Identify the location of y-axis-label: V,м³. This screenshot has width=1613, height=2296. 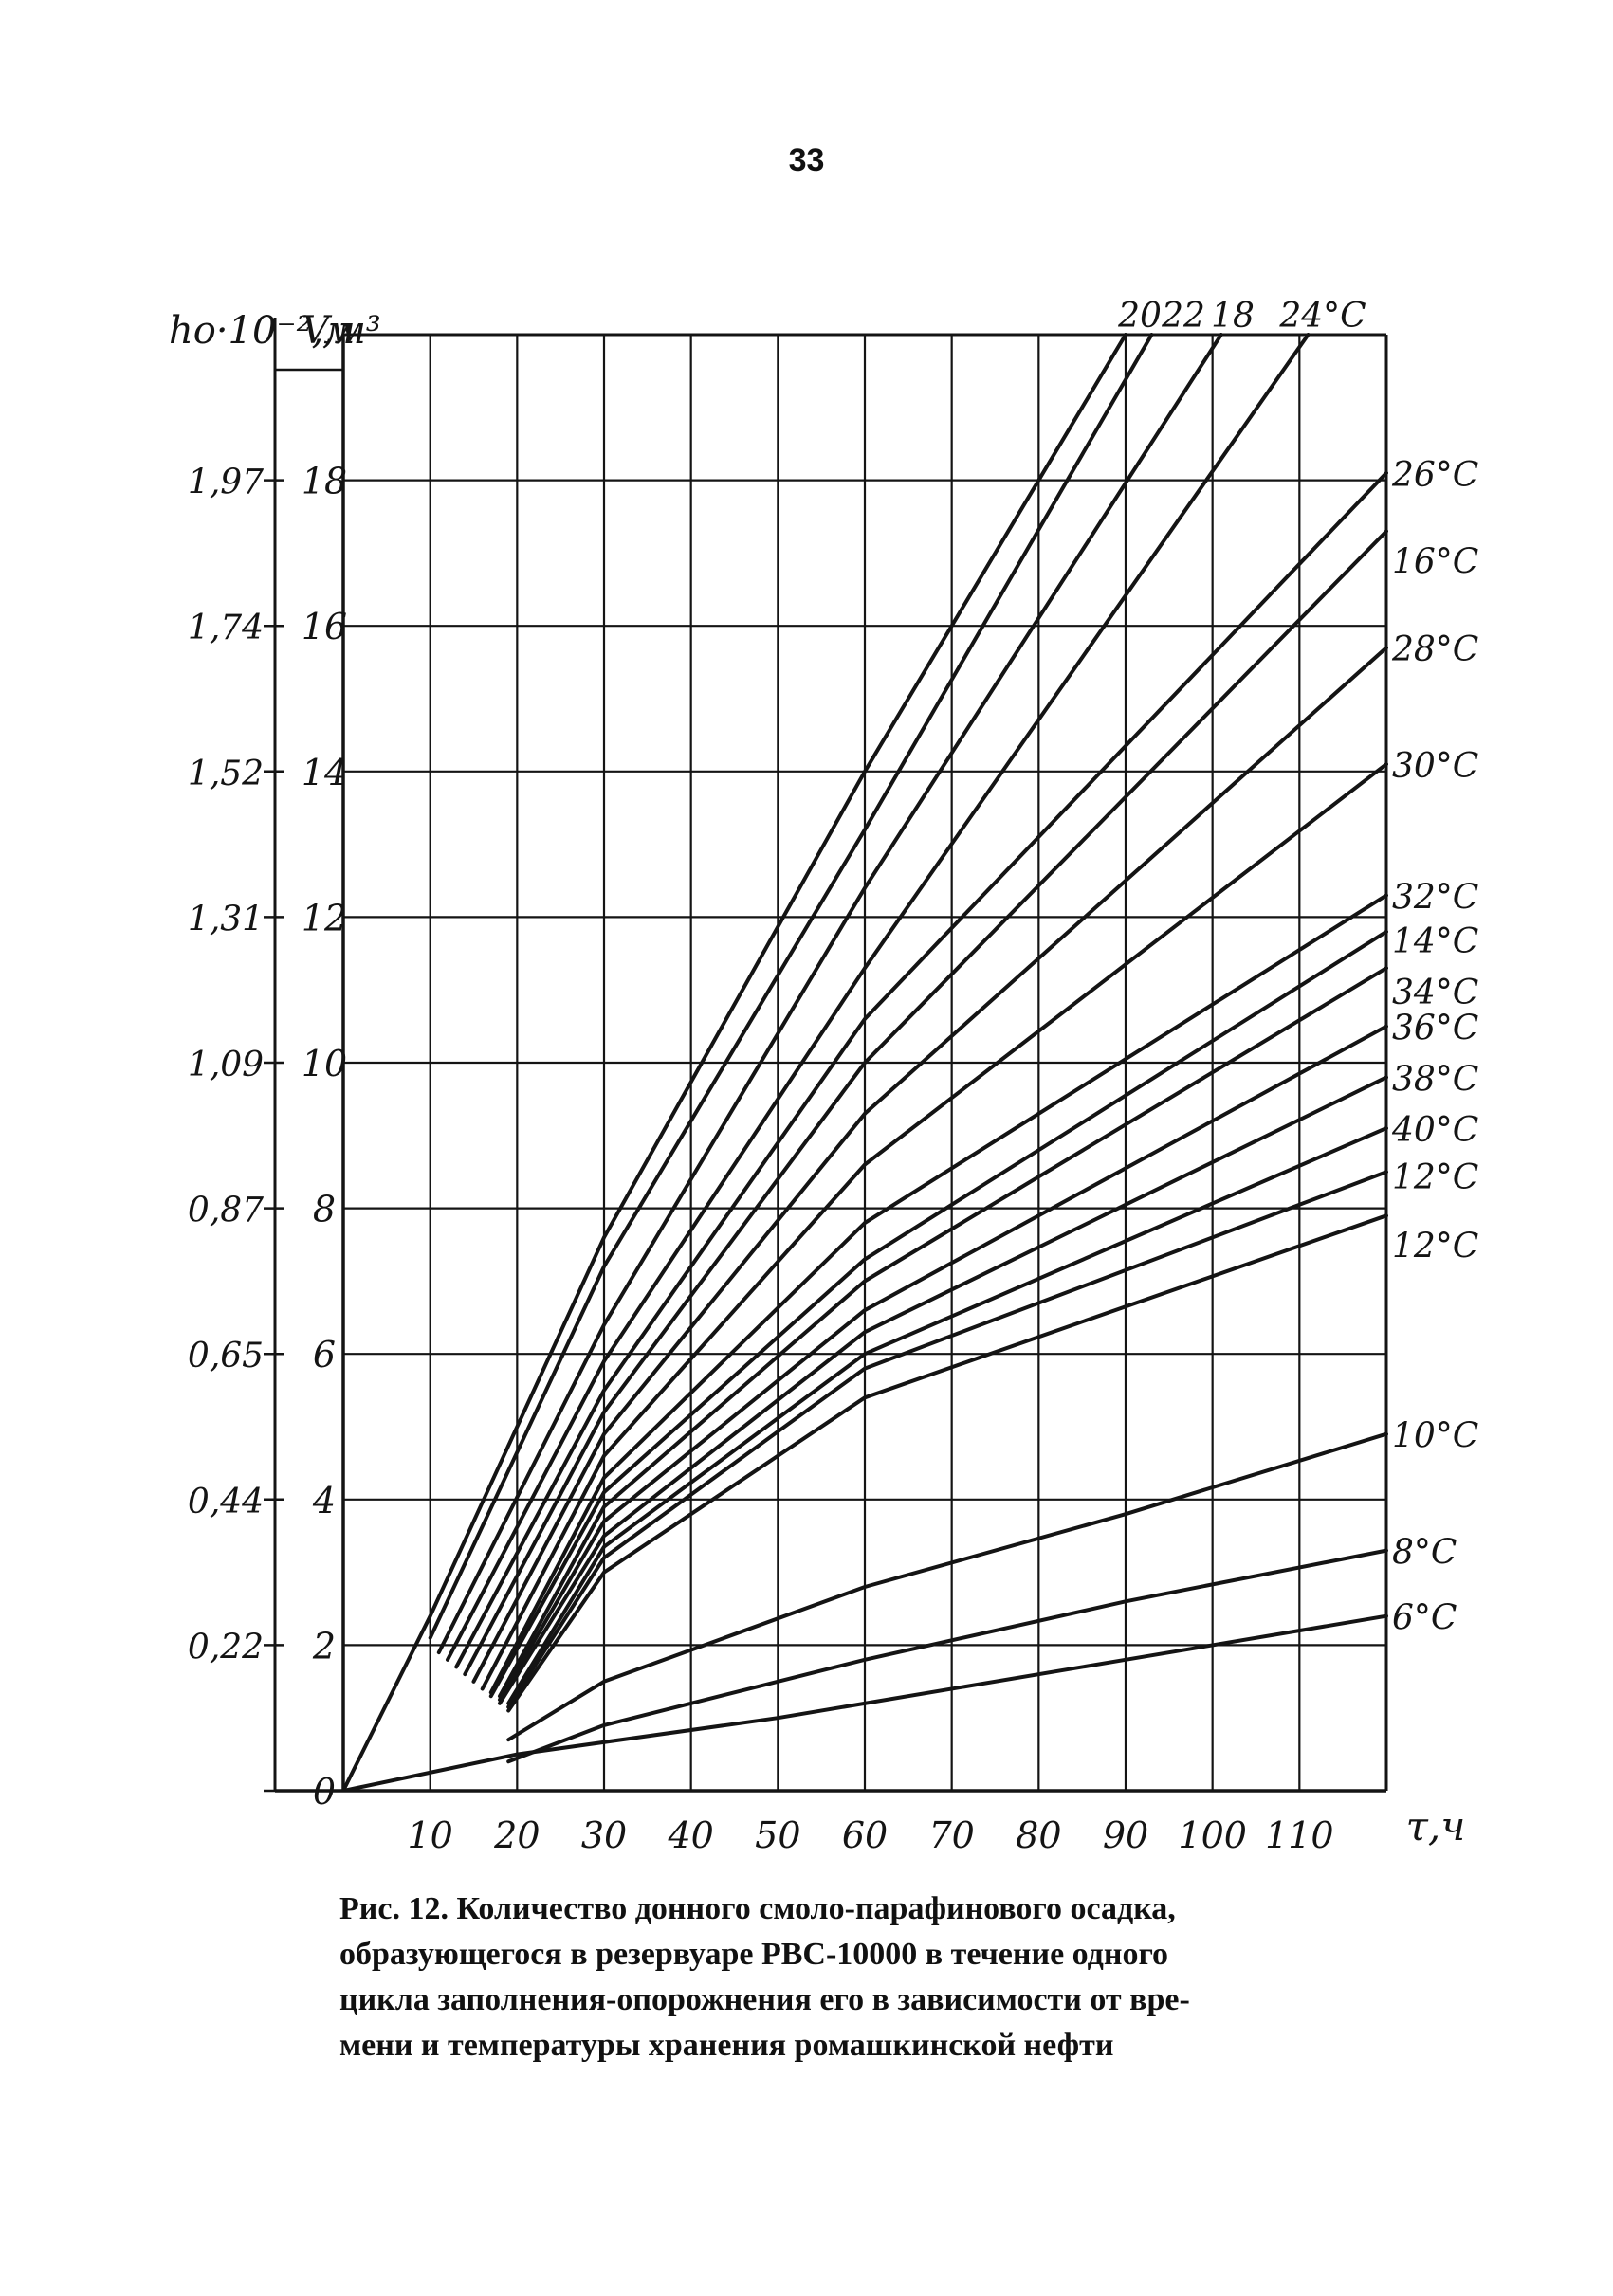
(341, 331).